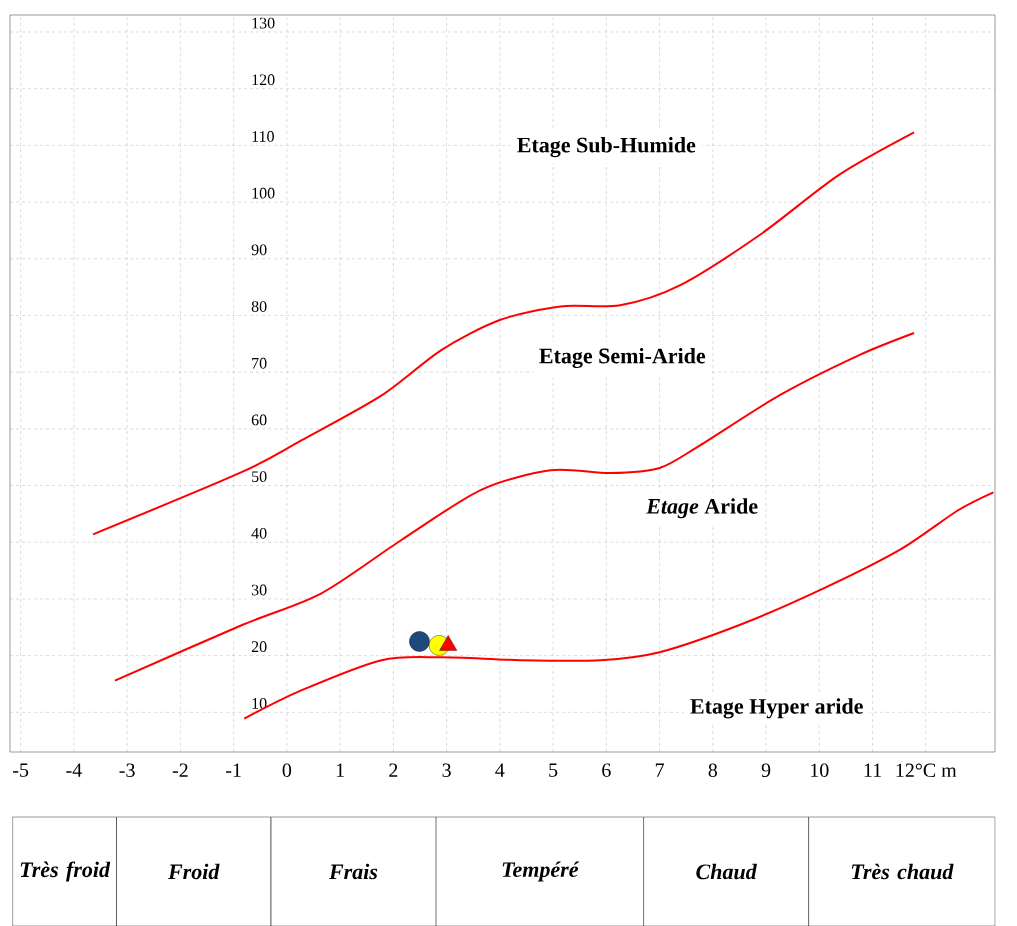 This screenshot has height=926, width=1017. I want to click on x-tick-label: 0, so click(287, 770).